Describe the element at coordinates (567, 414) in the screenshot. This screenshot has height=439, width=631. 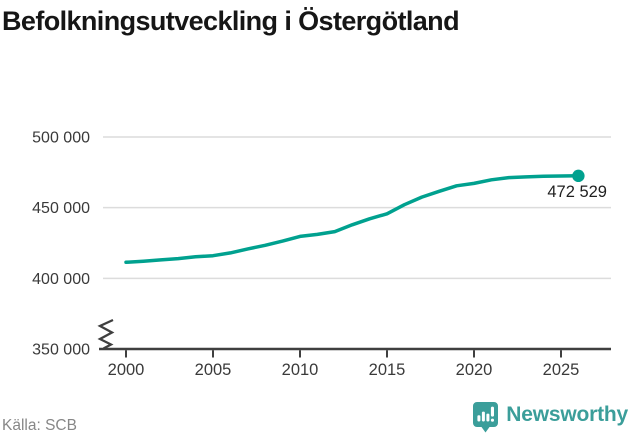
I see `newsworthy-wordmark: Newsworthy` at that location.